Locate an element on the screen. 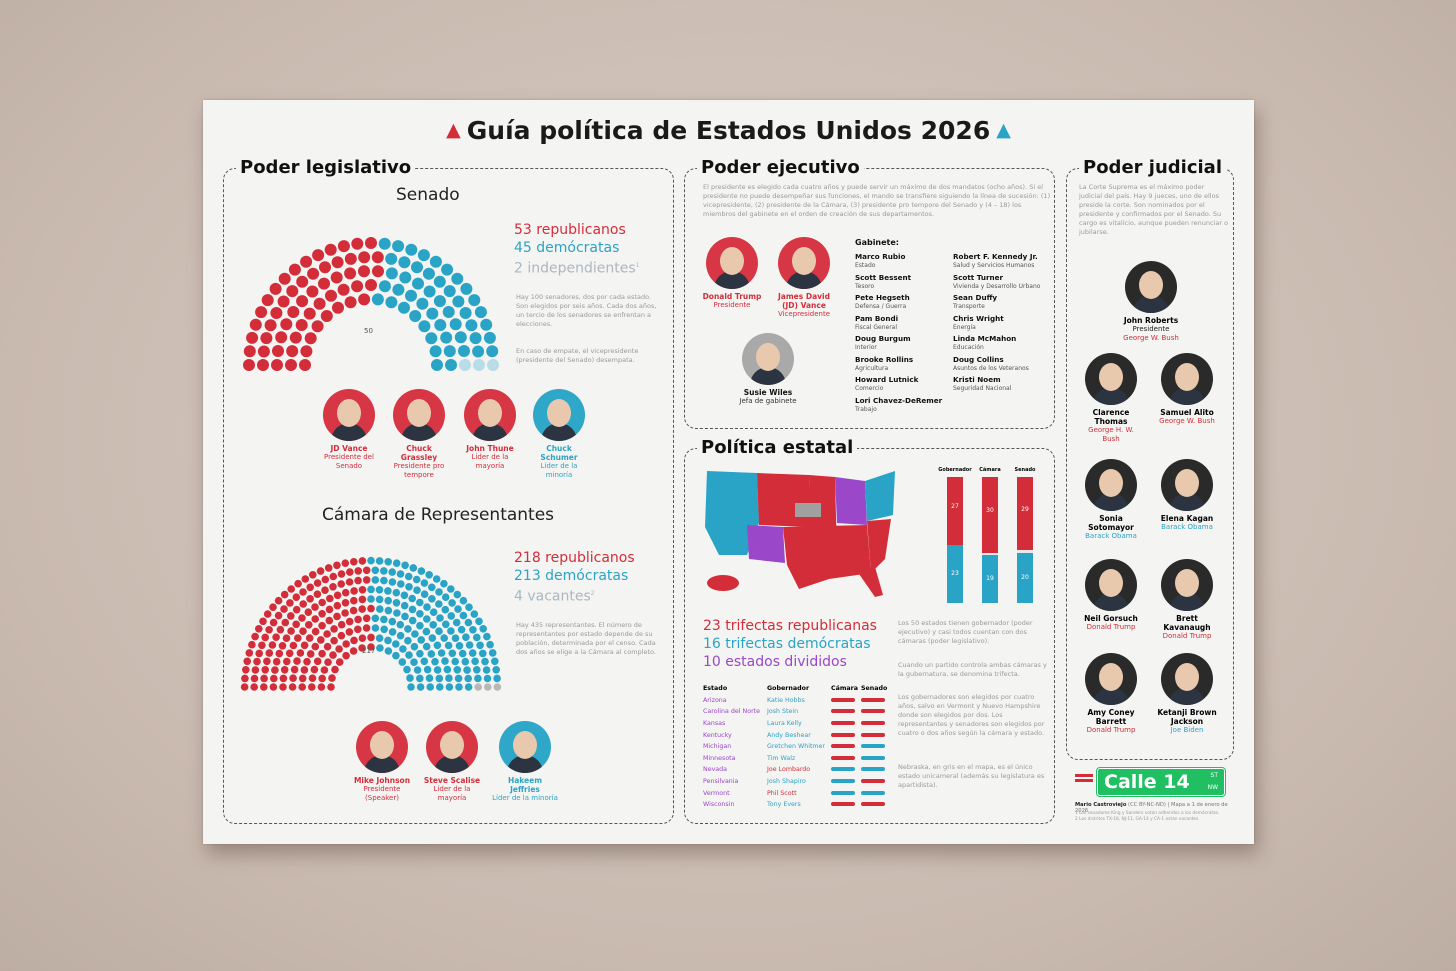  table-row: Arizona Katie Hobbs is located at coordinates (798, 701).